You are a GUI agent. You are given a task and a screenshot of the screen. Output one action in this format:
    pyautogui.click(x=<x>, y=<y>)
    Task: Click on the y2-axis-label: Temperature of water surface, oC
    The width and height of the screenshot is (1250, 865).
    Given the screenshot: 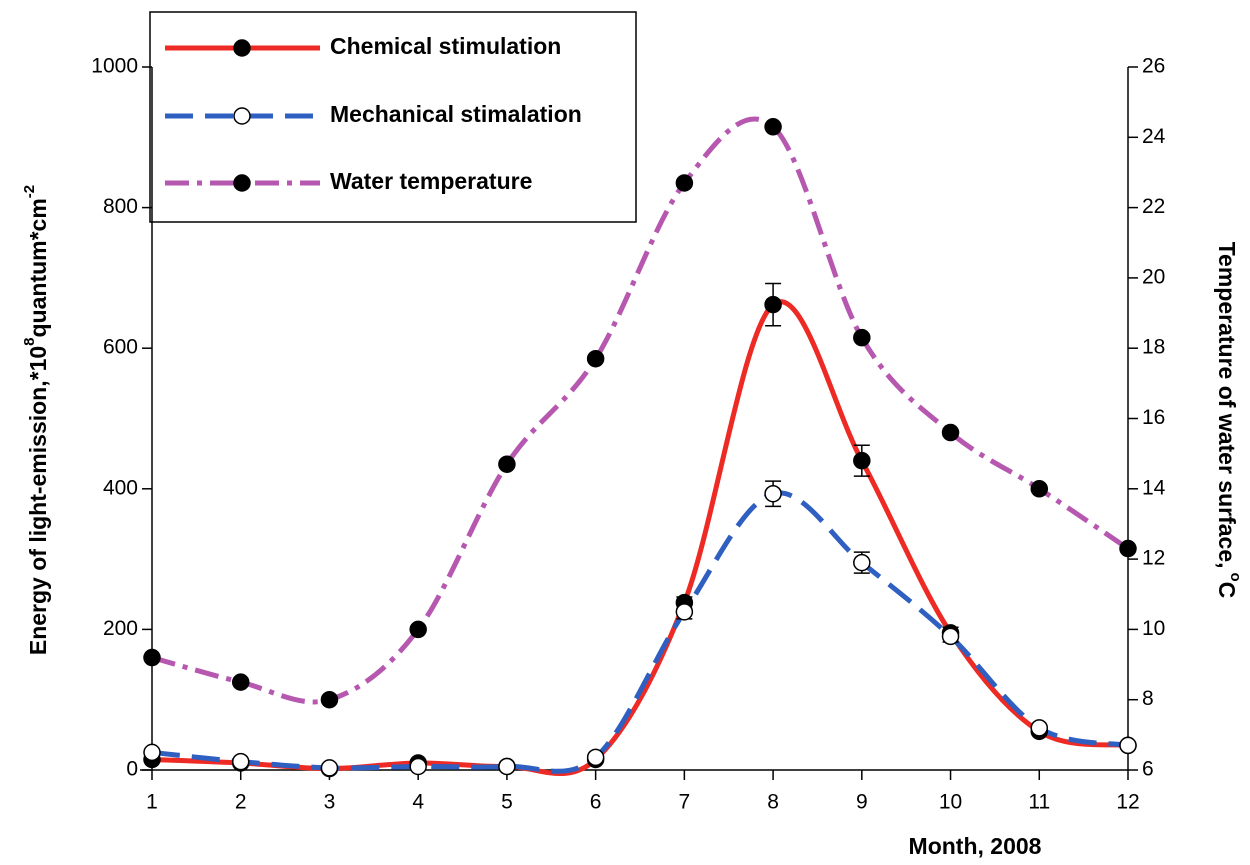 What is the action you would take?
    pyautogui.click(x=1229, y=420)
    